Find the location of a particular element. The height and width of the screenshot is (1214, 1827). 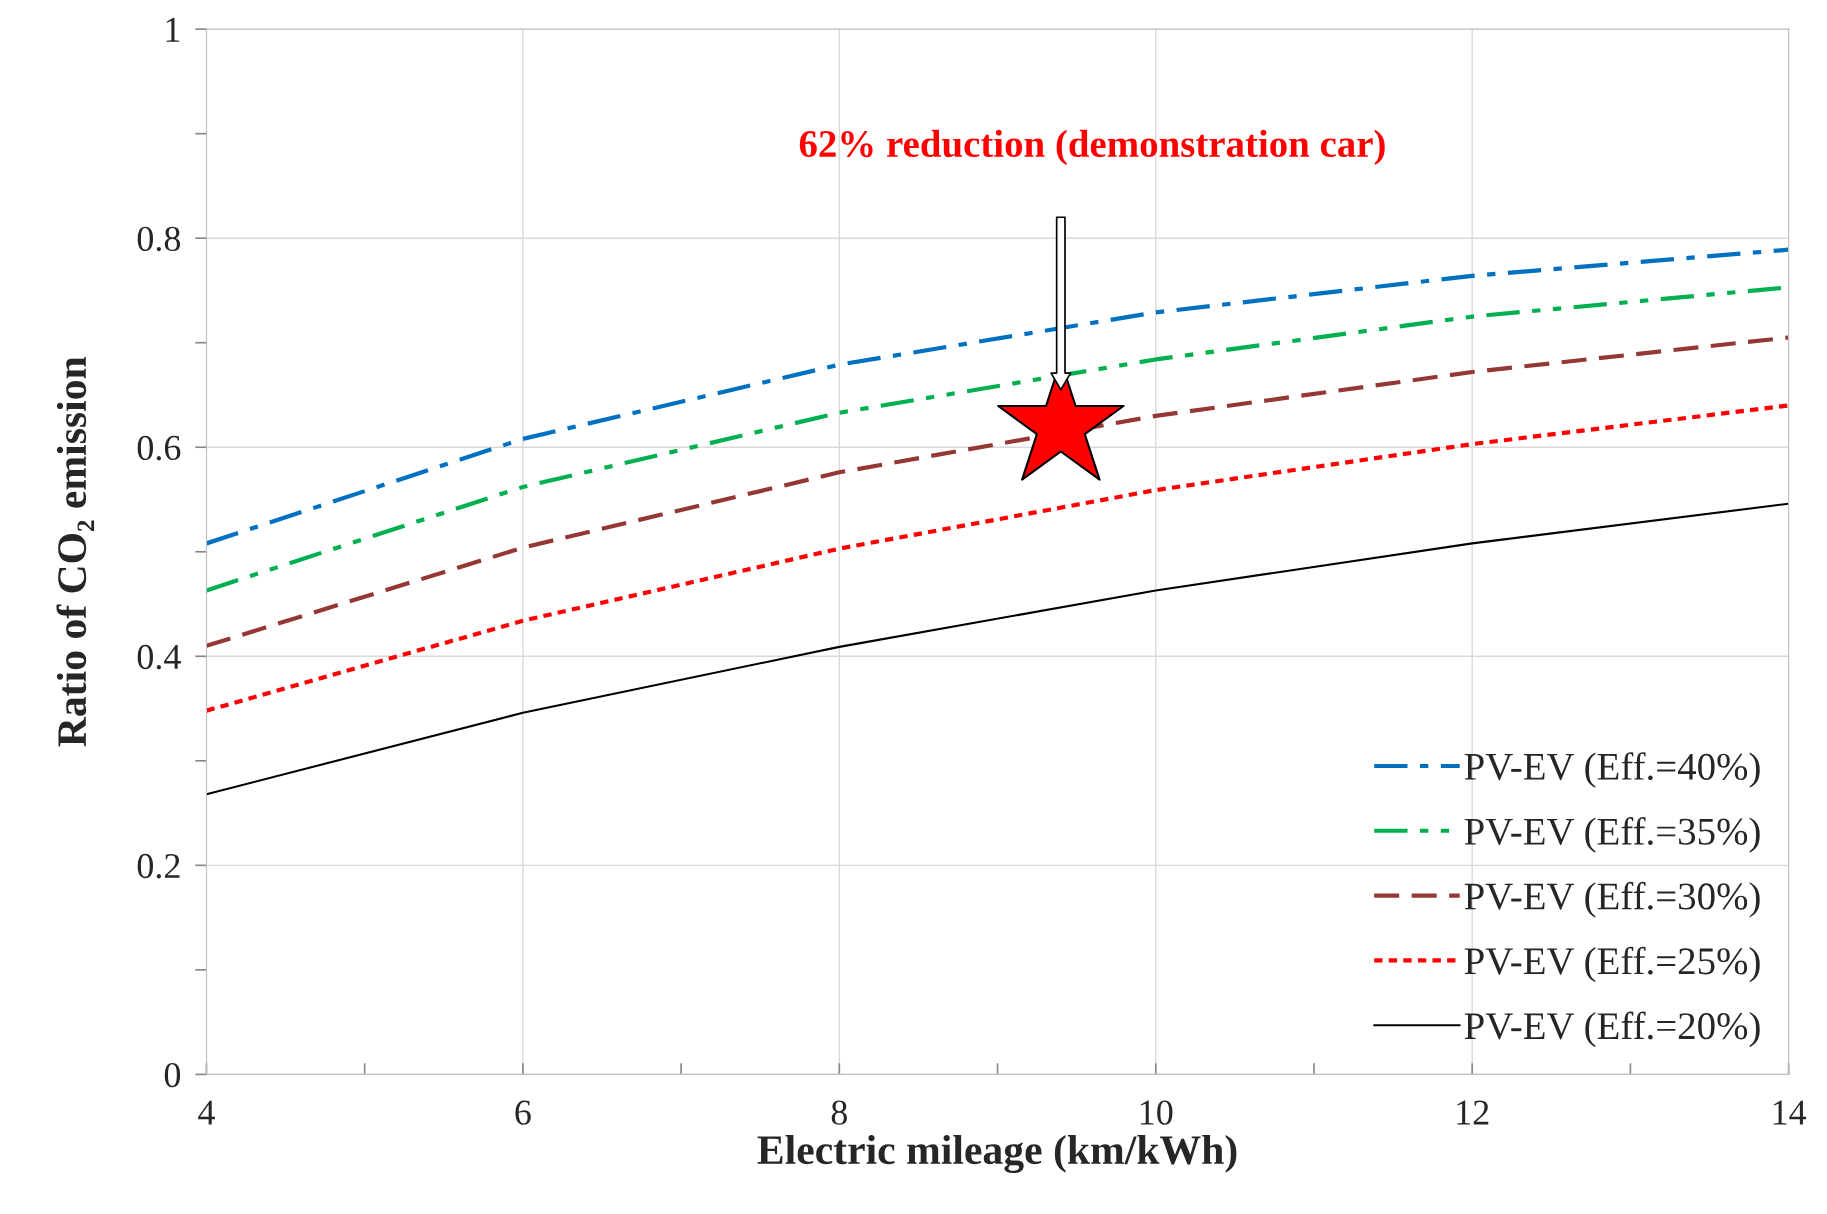

annotation: 62% reduction (demonstration car) is located at coordinates (1092, 147).